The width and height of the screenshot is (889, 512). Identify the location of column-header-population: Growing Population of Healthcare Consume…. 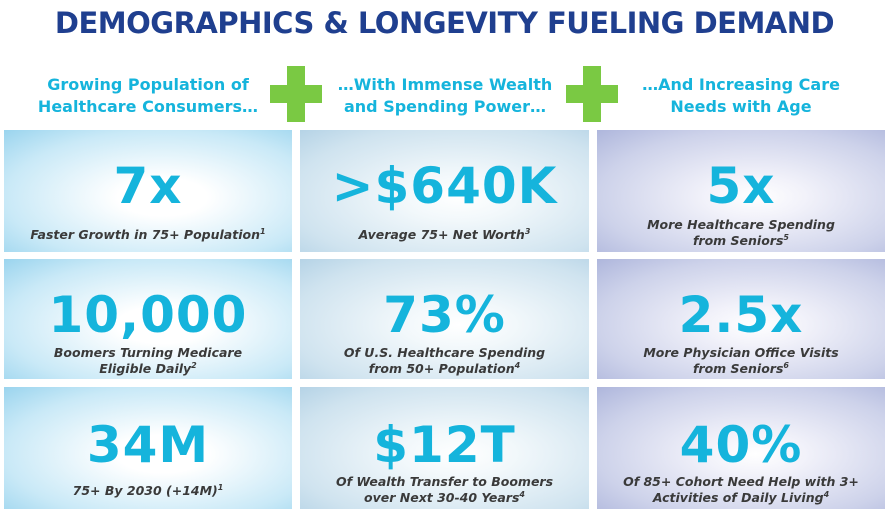
(148, 96).